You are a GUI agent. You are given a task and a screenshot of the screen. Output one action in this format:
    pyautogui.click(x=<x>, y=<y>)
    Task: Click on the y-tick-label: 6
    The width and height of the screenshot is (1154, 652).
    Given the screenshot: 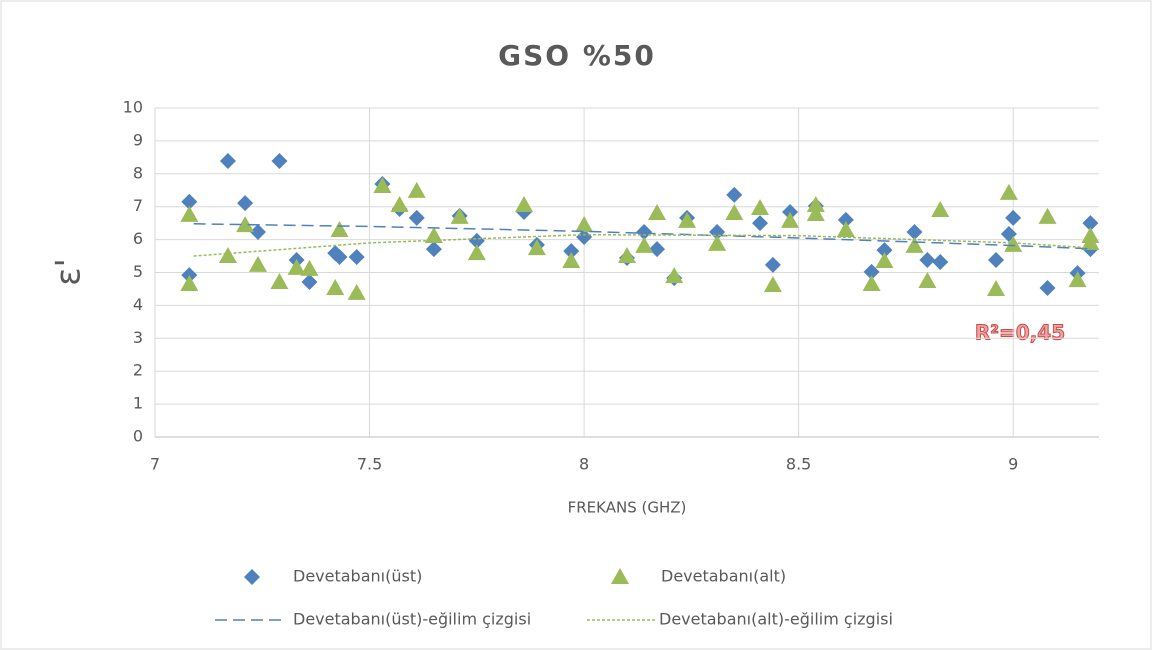 What is the action you would take?
    pyautogui.click(x=138, y=238)
    